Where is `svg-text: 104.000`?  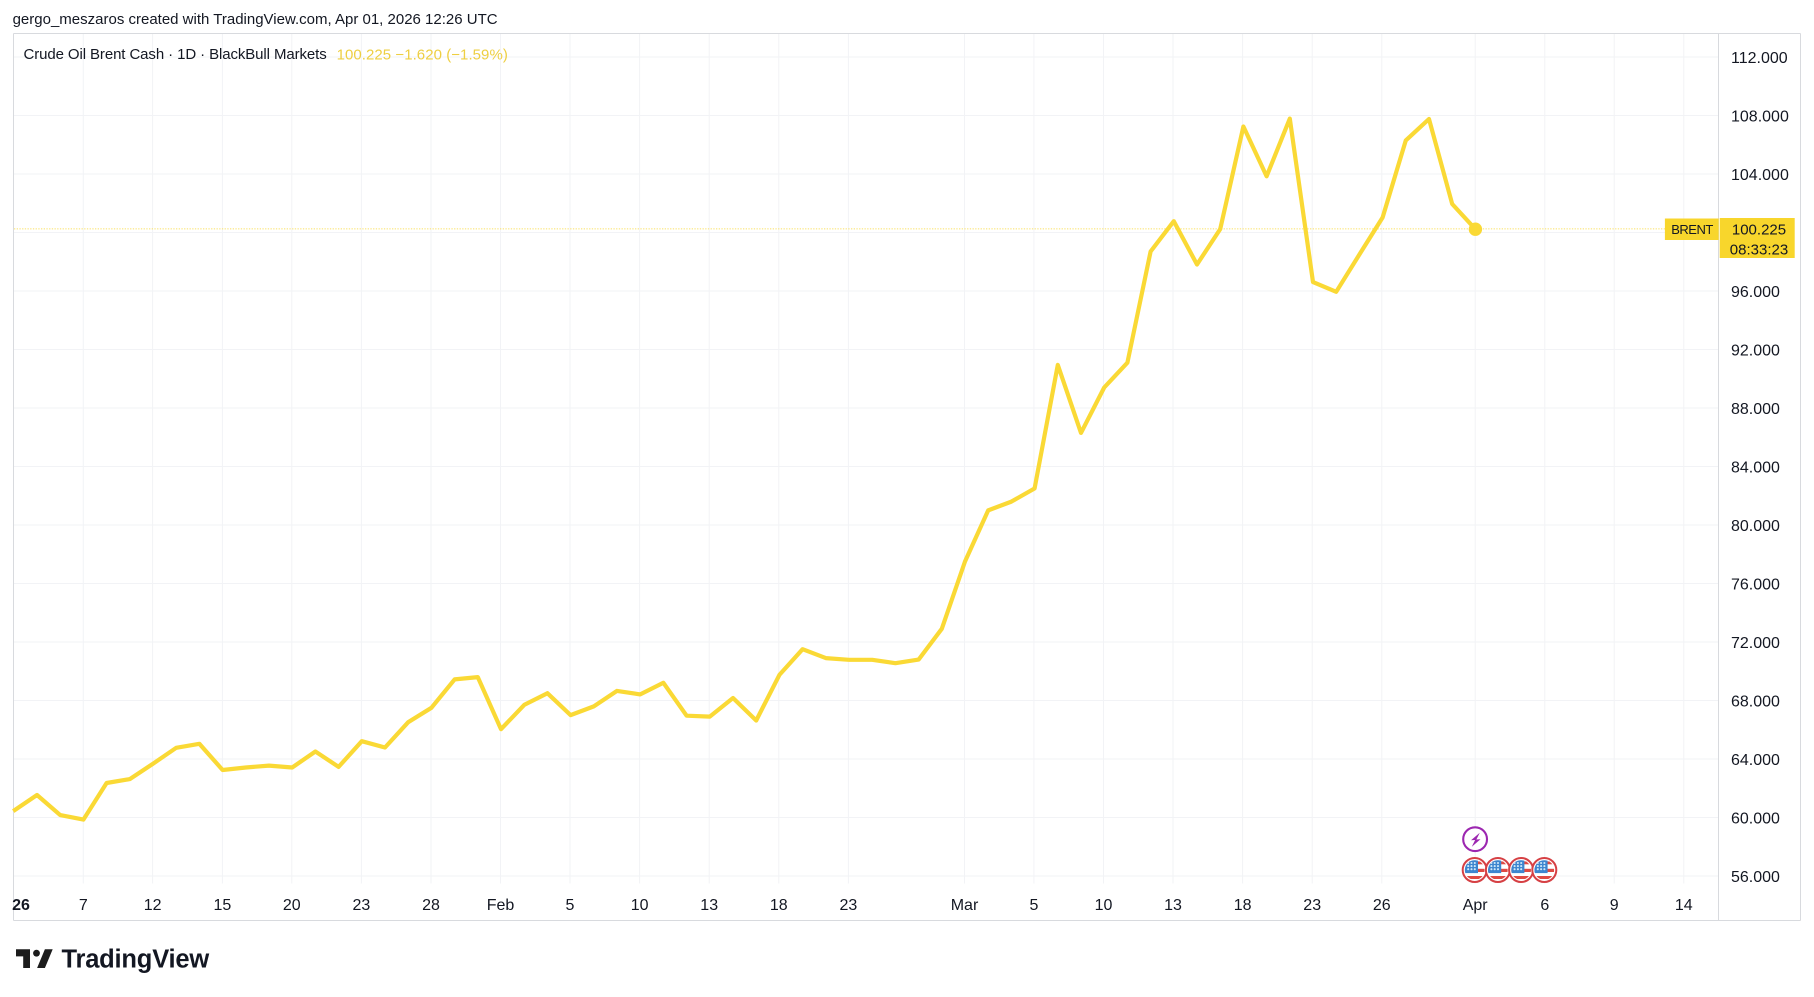 svg-text: 104.000 is located at coordinates (1760, 175).